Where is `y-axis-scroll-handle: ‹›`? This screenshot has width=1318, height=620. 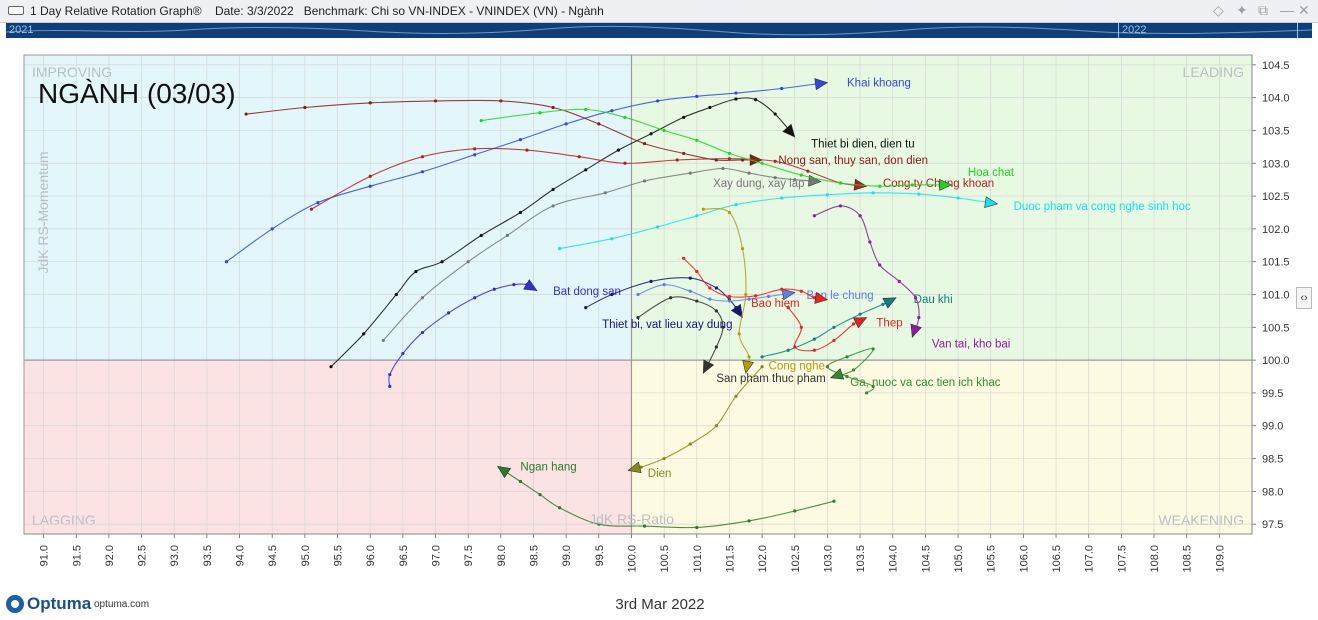
y-axis-scroll-handle: ‹› is located at coordinates (1304, 298).